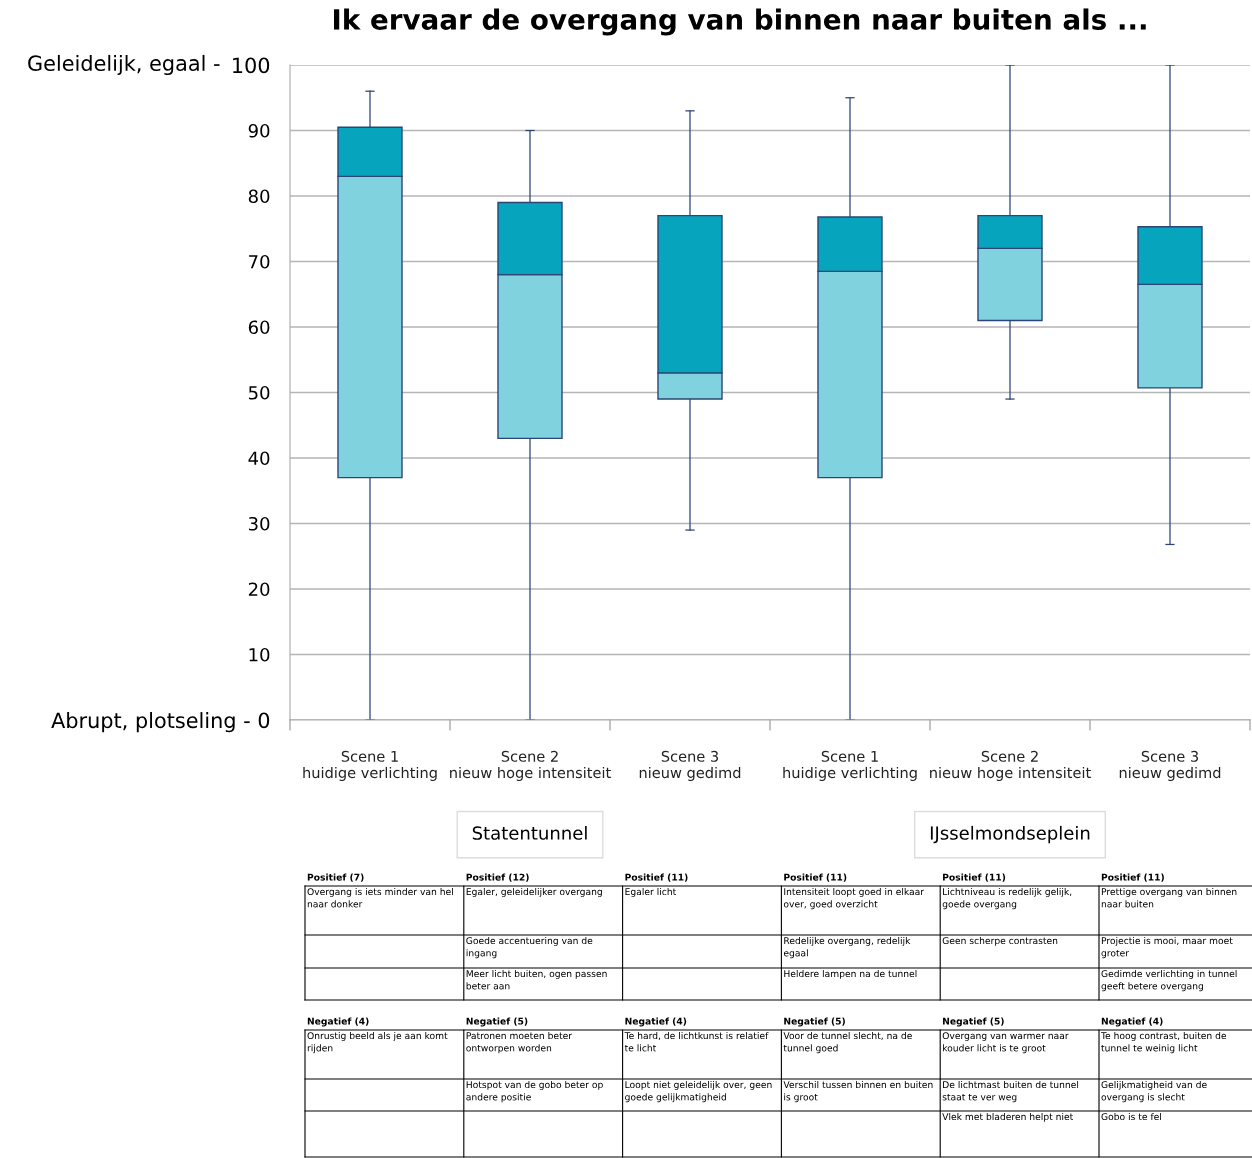 The height and width of the screenshot is (1158, 1252). I want to click on text: Hotspot van de gobo beter op andere positie, so click(534, 1092).